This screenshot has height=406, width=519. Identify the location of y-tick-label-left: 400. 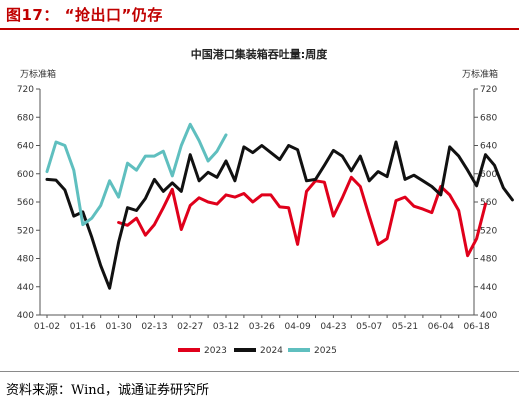
(25, 316).